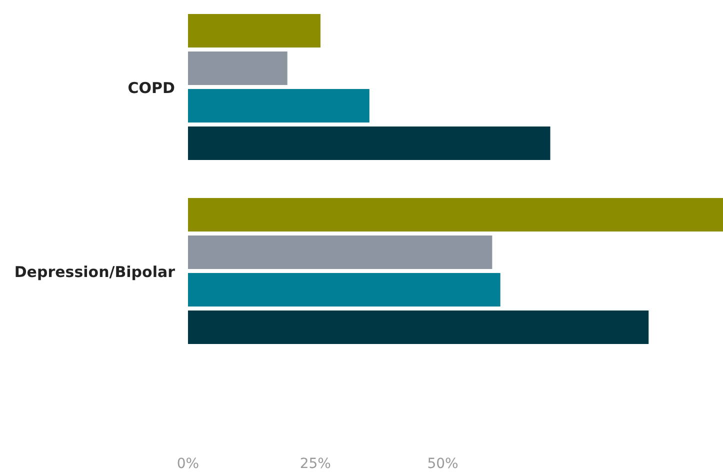 The width and height of the screenshot is (723, 475). I want to click on x-tick-label: 25%, so click(315, 464).